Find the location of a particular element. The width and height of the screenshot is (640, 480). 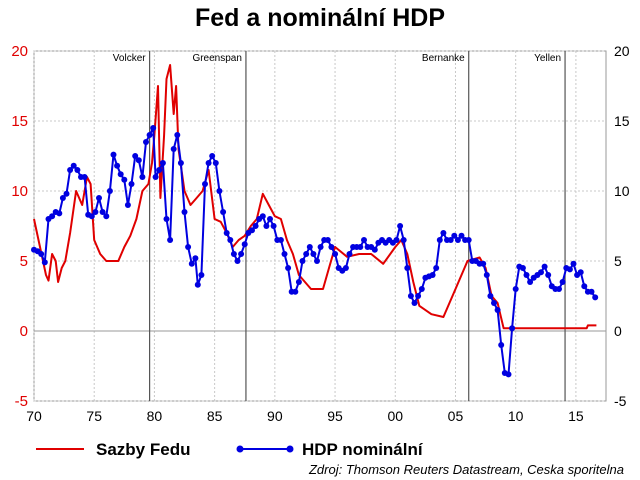

x-tick-label: 00 is located at coordinates (395, 416).